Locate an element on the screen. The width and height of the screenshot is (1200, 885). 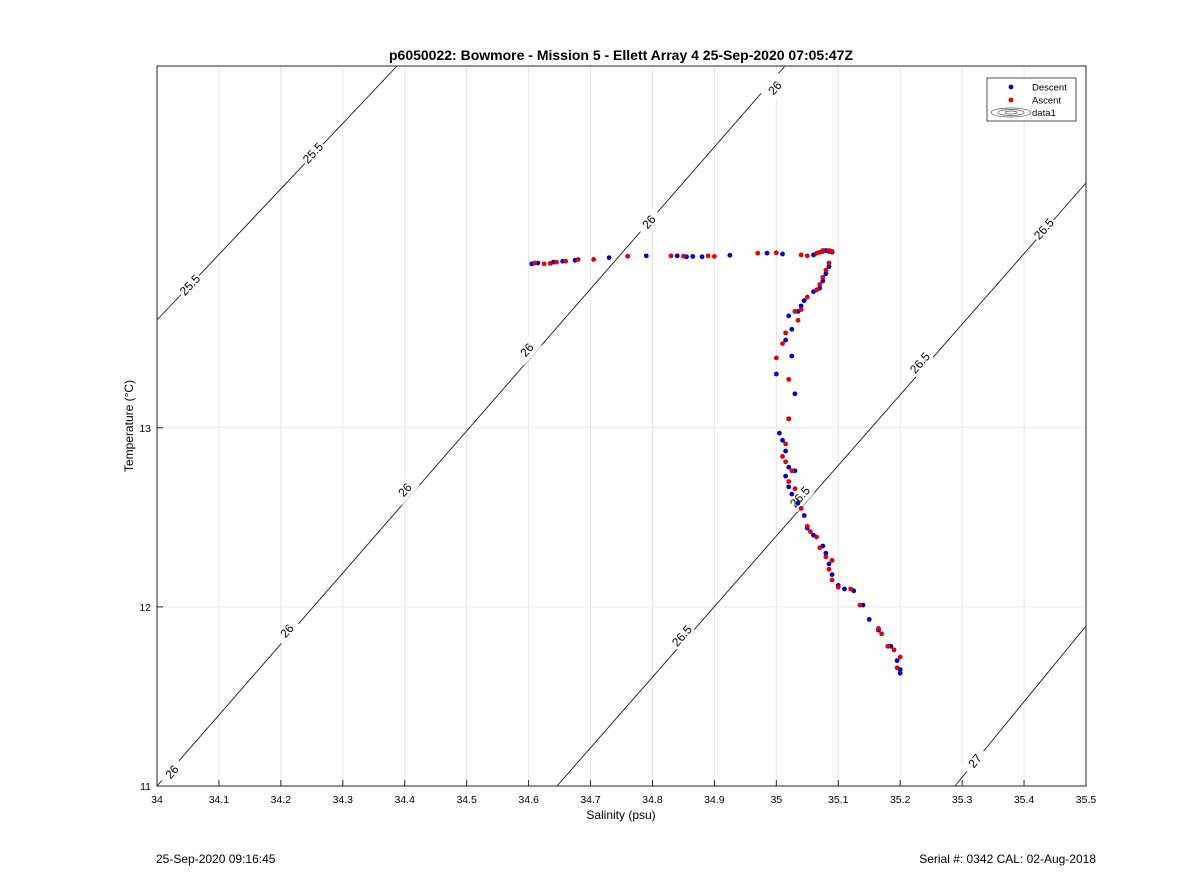
x-tick-label: 35.1 is located at coordinates (838, 800).